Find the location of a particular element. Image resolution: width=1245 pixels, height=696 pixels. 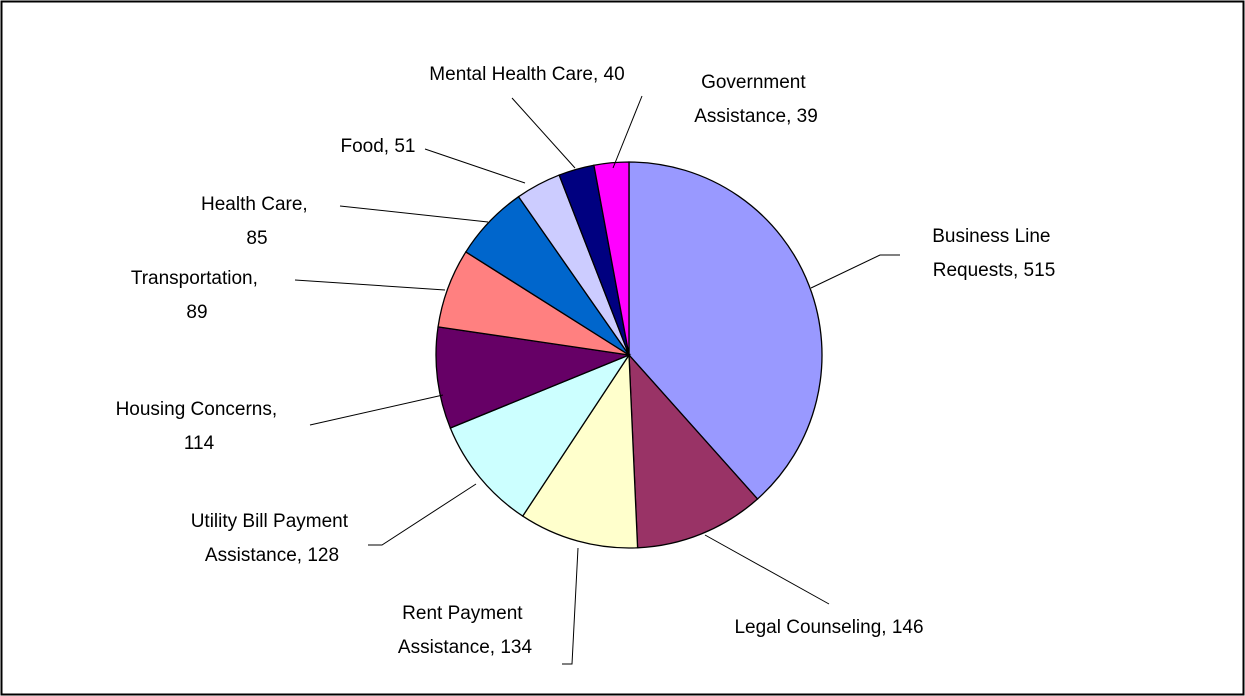

data-label-line: Requests, 515 is located at coordinates (994, 270).